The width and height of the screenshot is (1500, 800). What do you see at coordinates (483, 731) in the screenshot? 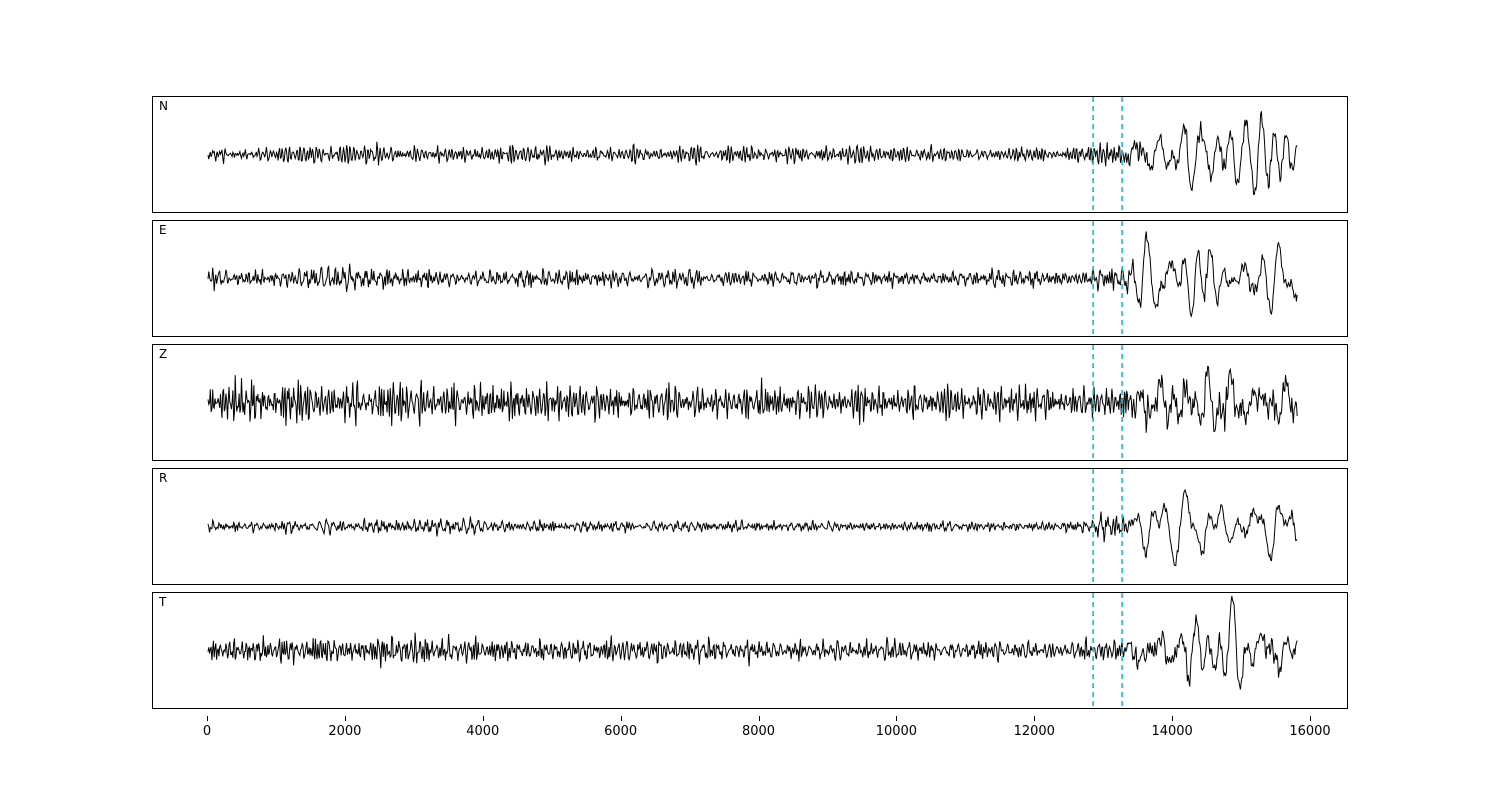
I see `x-tick-label: 4000` at bounding box center [483, 731].